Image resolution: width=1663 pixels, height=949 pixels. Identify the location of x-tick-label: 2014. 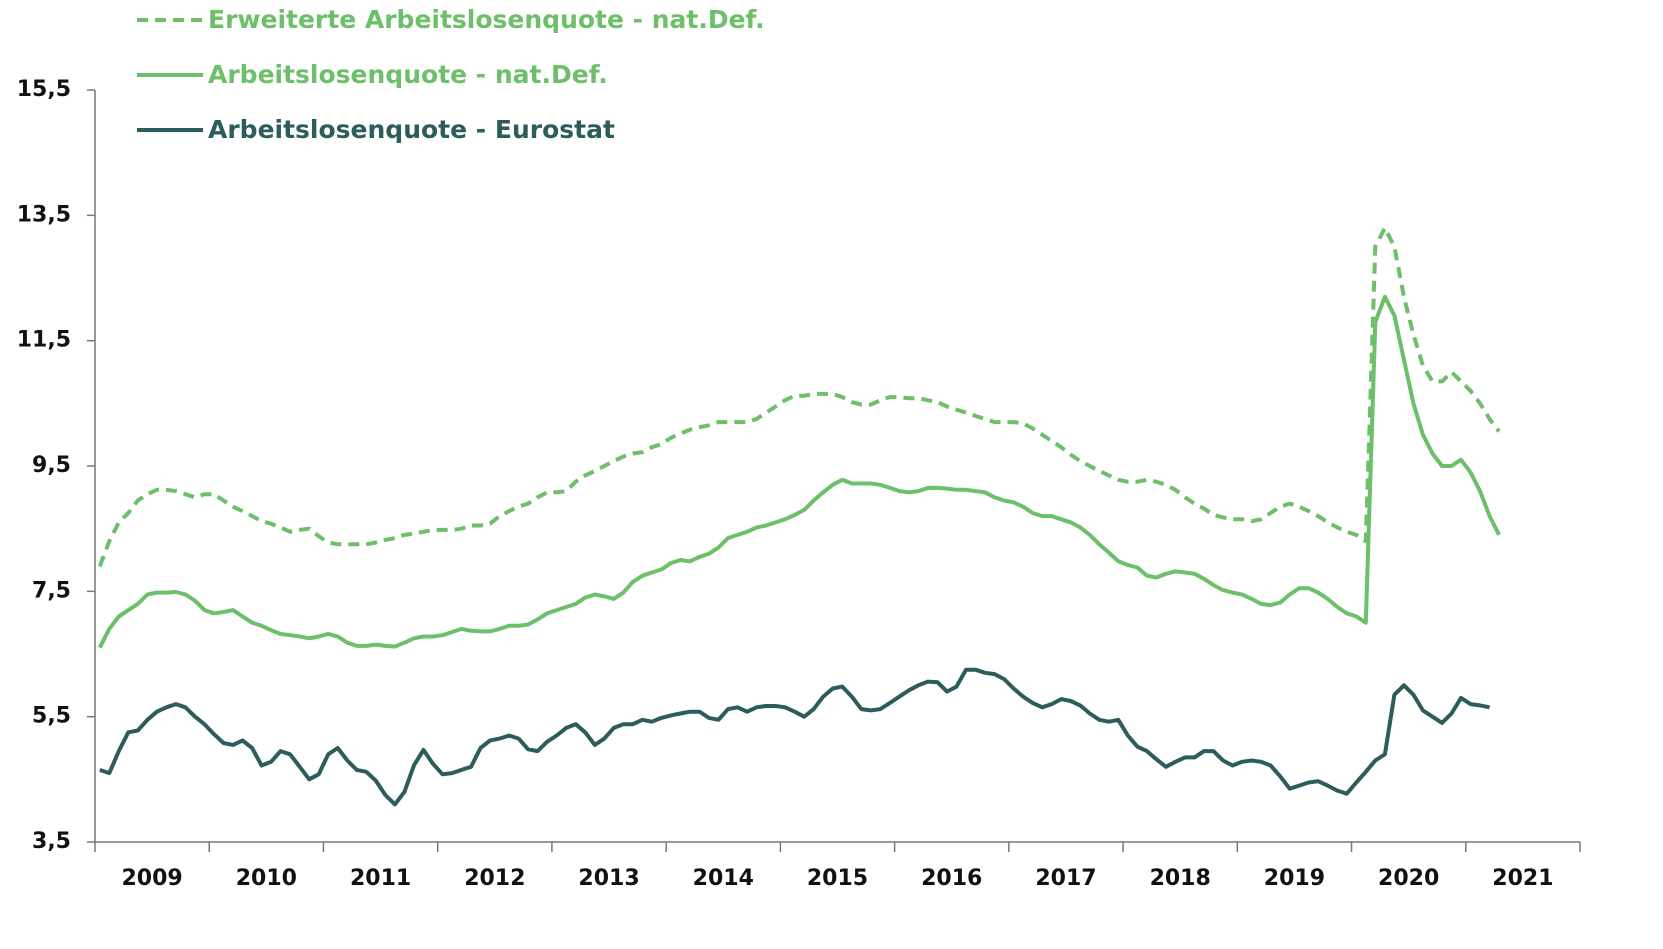
(723, 878).